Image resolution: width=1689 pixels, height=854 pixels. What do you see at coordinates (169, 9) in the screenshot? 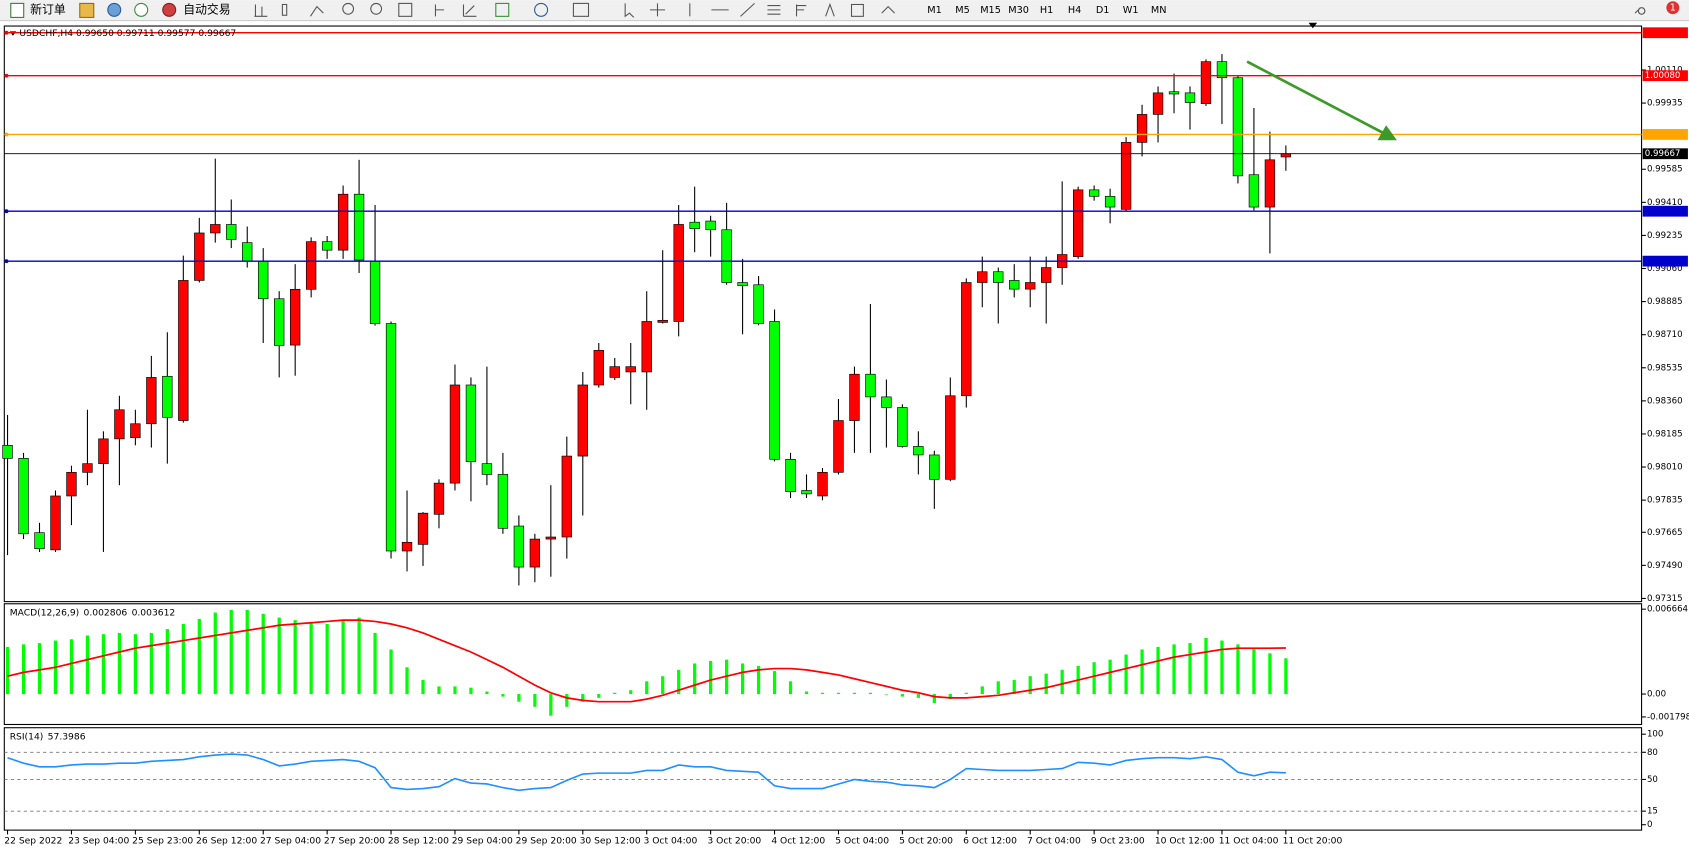
I see `icon` at bounding box center [169, 9].